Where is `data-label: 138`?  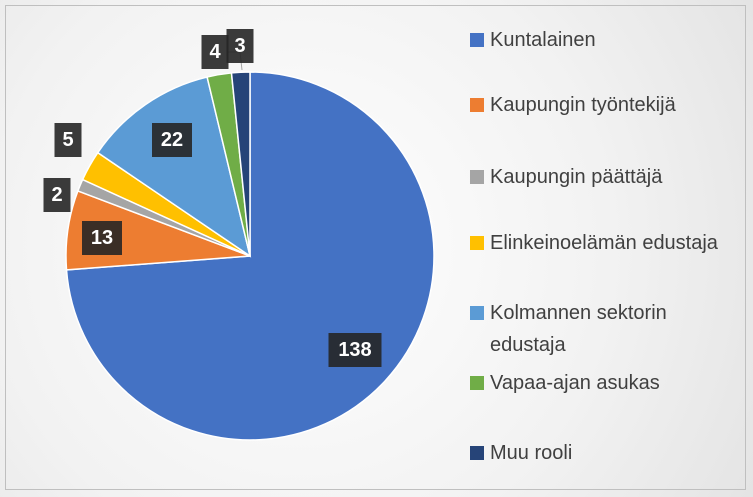
data-label: 138 is located at coordinates (354, 350).